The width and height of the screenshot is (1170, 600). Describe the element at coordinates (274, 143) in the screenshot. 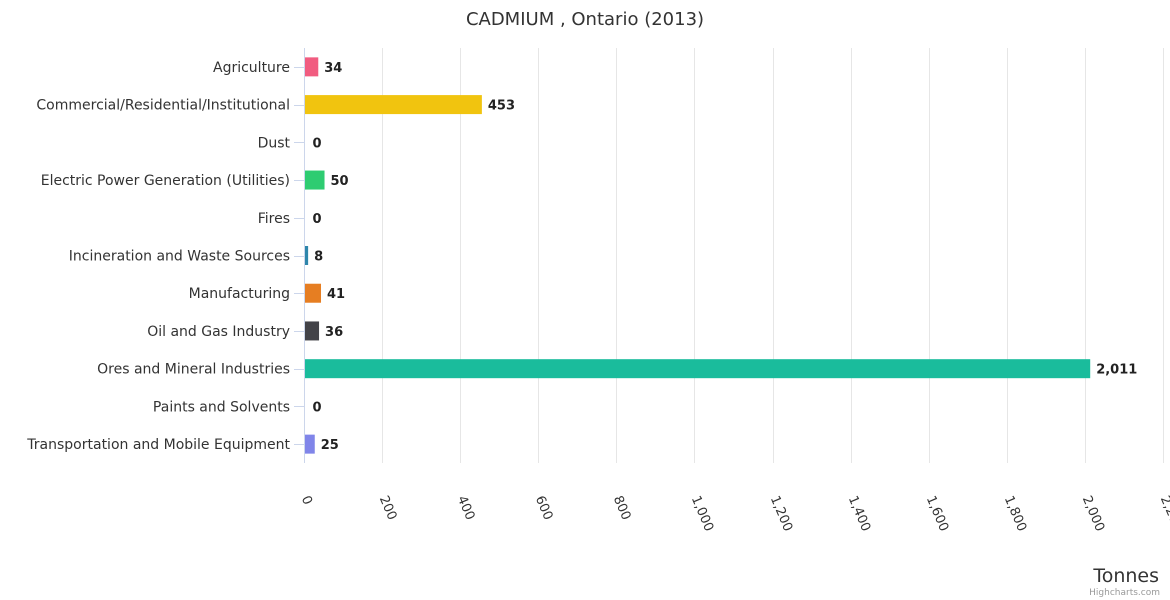

I see `category-label: Dust` at that location.